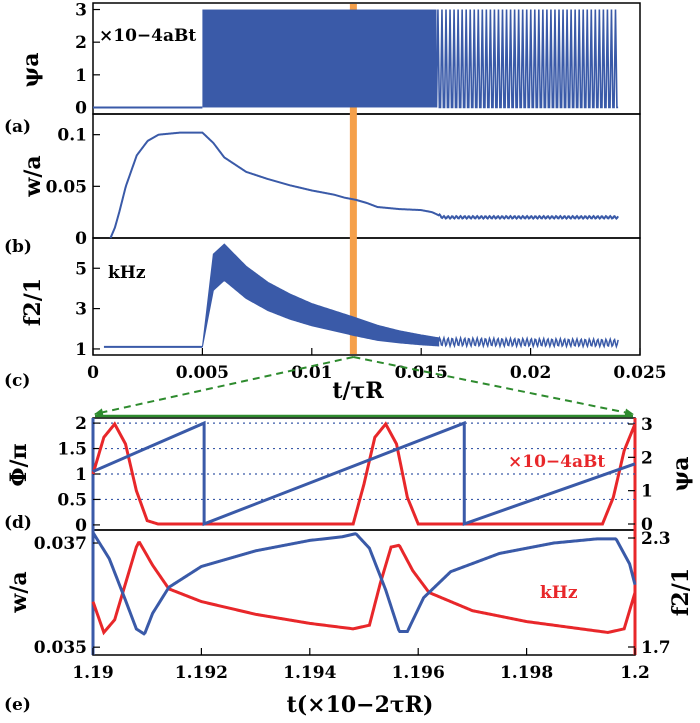  What do you see at coordinates (201, 673) in the screenshot?
I see `panel-e-xtick-label: 1.192` at bounding box center [201, 673].